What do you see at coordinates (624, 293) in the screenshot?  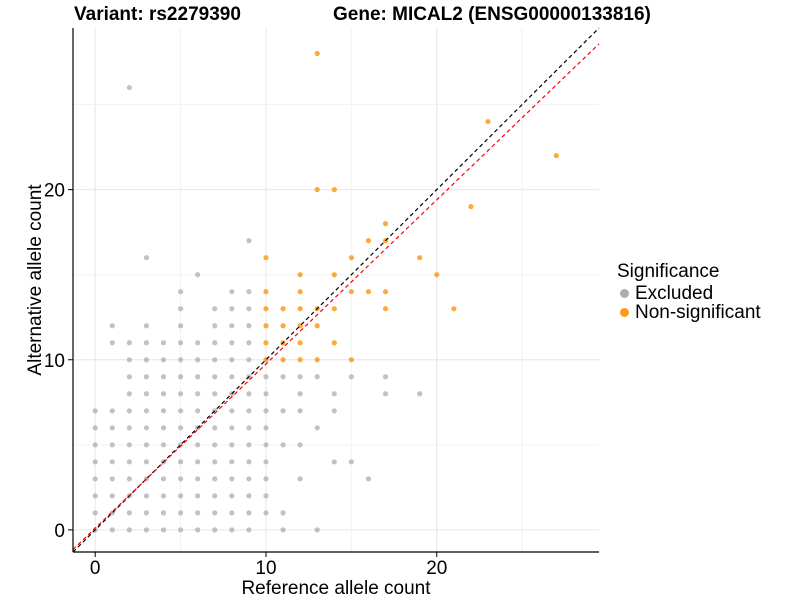 I see `legend-key-excluded` at bounding box center [624, 293].